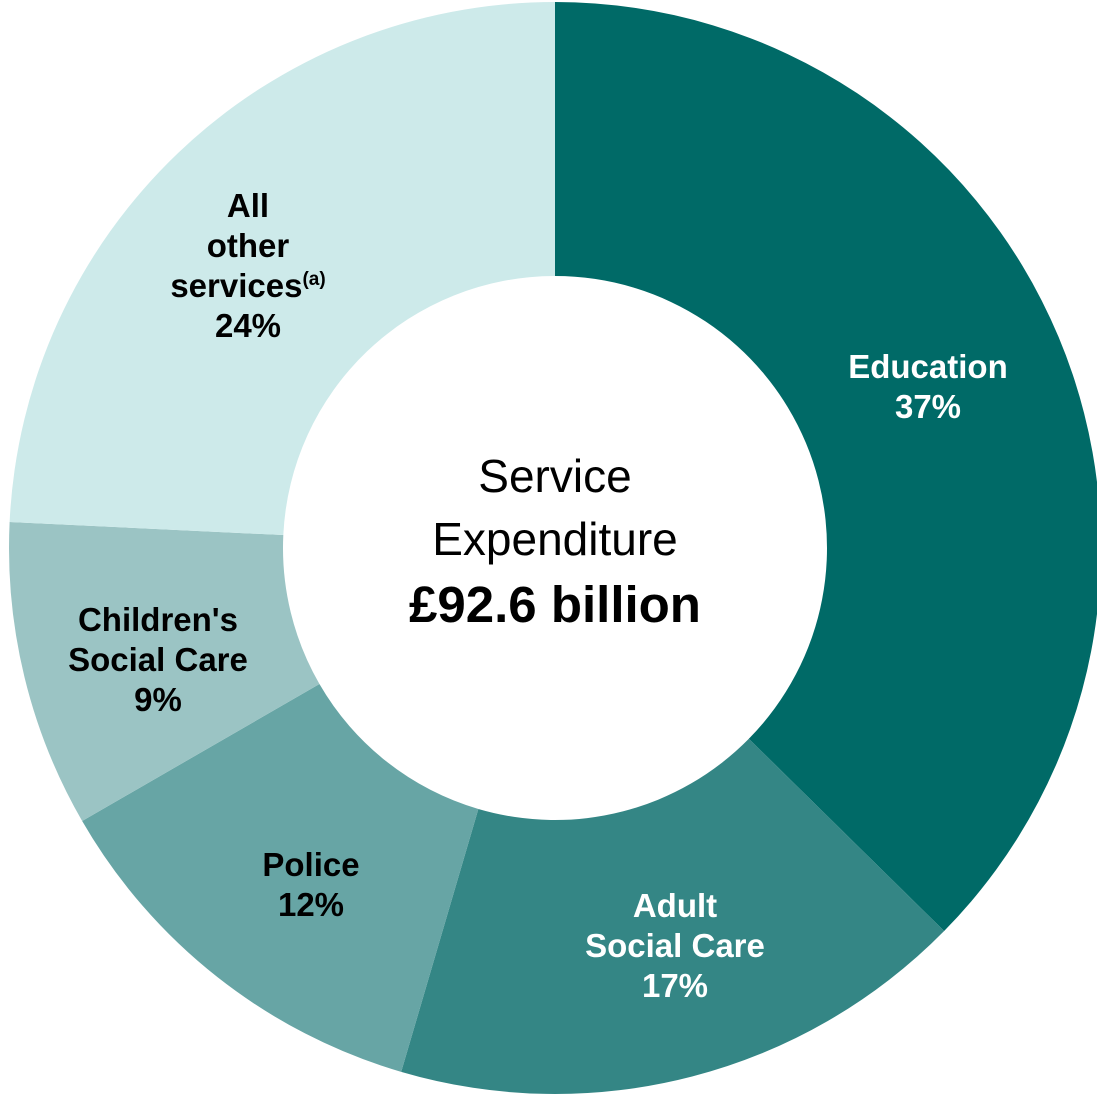  Describe the element at coordinates (158, 659) in the screenshot. I see `slice-label-3-line-1: Social Care` at that location.